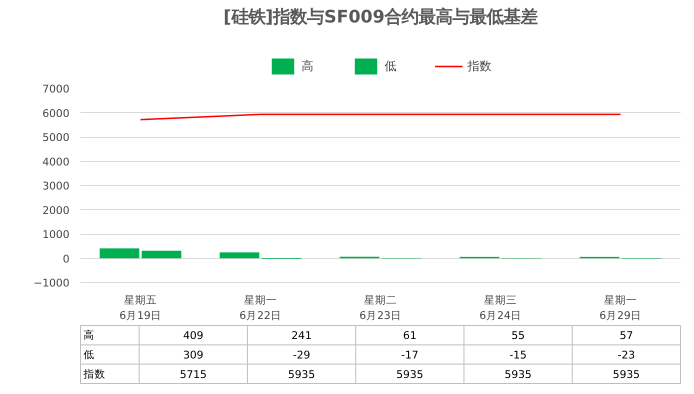 Image resolution: width=694 pixels, height=394 pixels. I want to click on data-label: -23, so click(627, 355).